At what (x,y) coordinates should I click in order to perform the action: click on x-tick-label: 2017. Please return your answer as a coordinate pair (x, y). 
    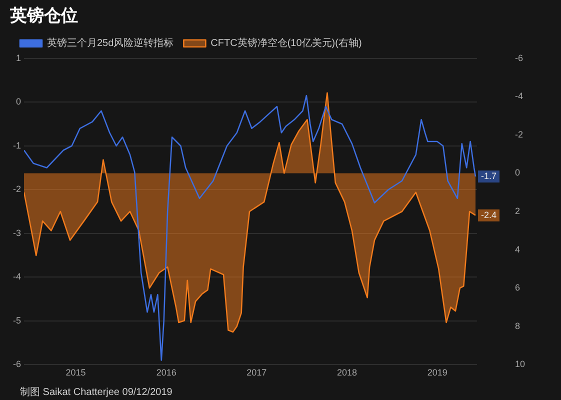
    Looking at the image, I should click on (256, 372).